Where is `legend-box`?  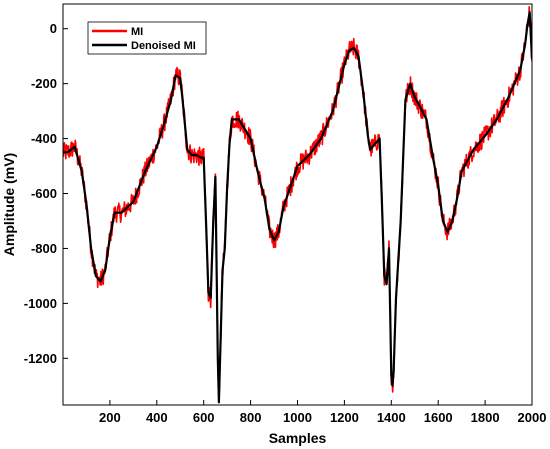
legend-box is located at coordinates (147, 38).